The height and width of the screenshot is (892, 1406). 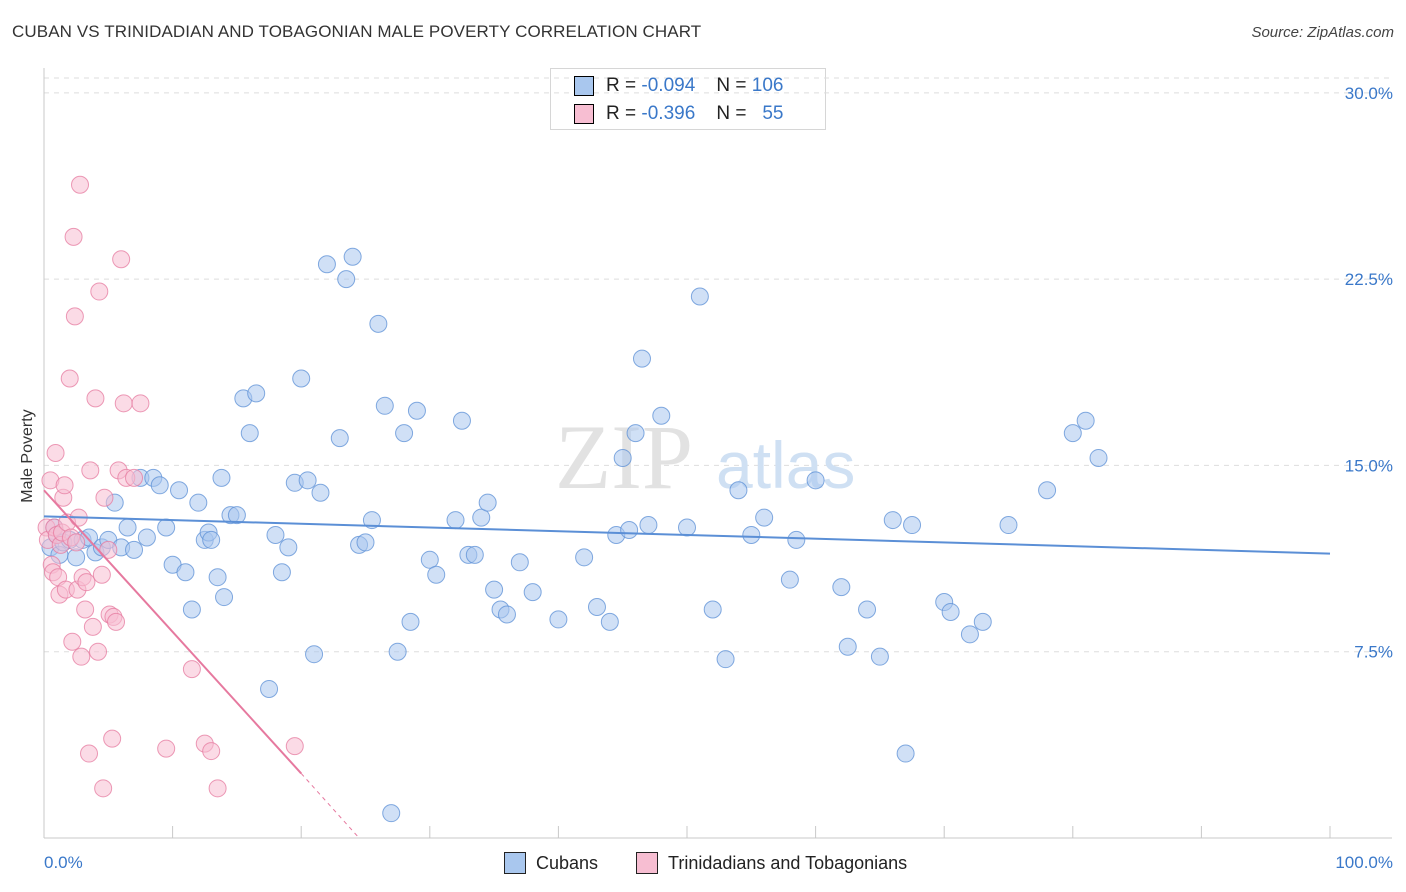 I want to click on stats-n-value: 106, so click(x=767, y=85).